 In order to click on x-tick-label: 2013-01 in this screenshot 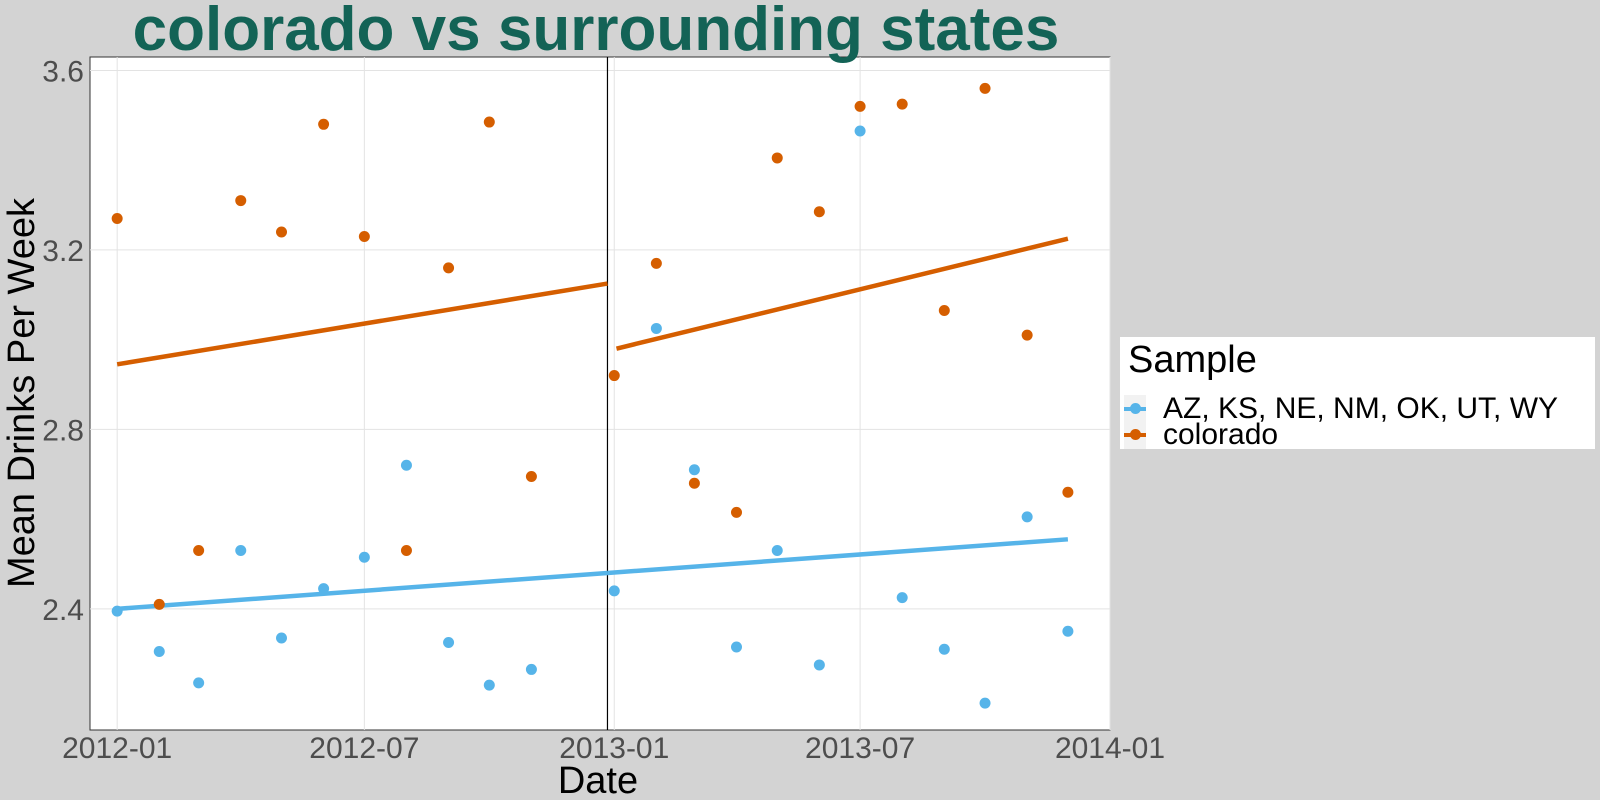, I will do `click(614, 748)`.